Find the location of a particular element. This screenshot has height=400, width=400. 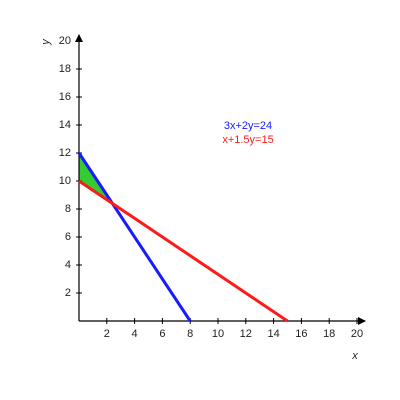

y-axis-arrow is located at coordinates (79, 38).